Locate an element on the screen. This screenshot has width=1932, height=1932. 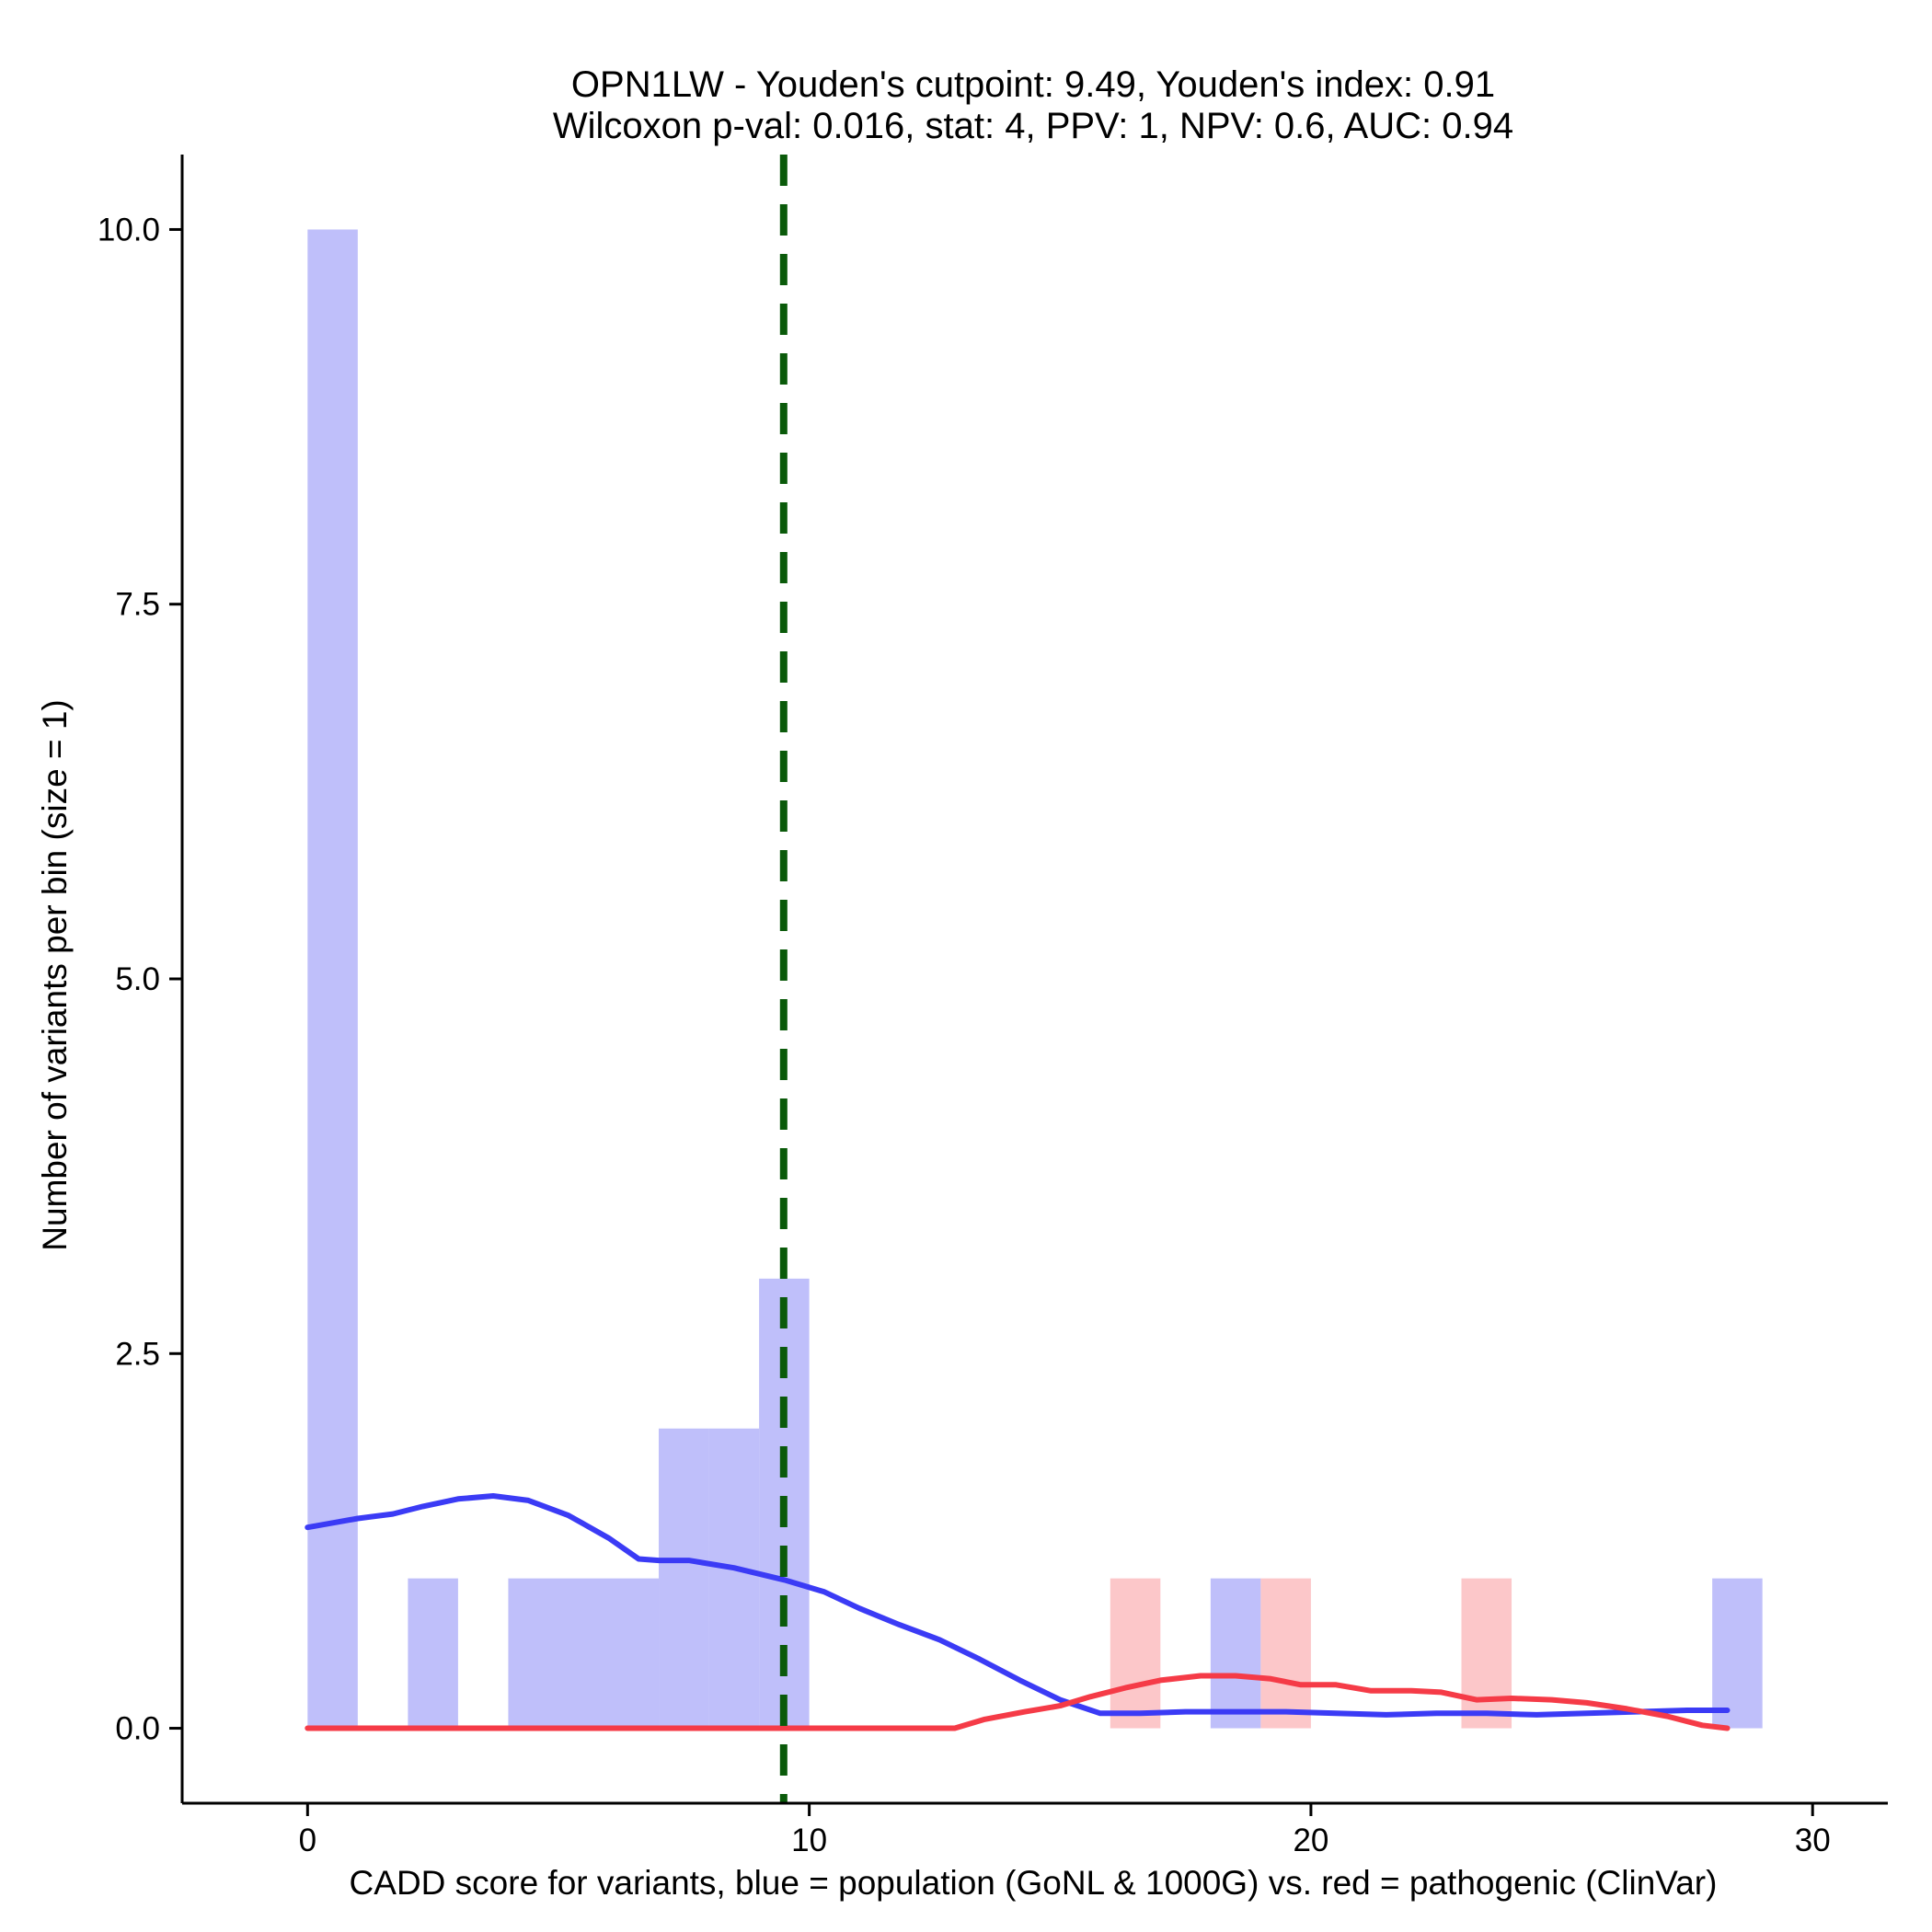
y-tick-label: 5.0 is located at coordinates (137, 979).